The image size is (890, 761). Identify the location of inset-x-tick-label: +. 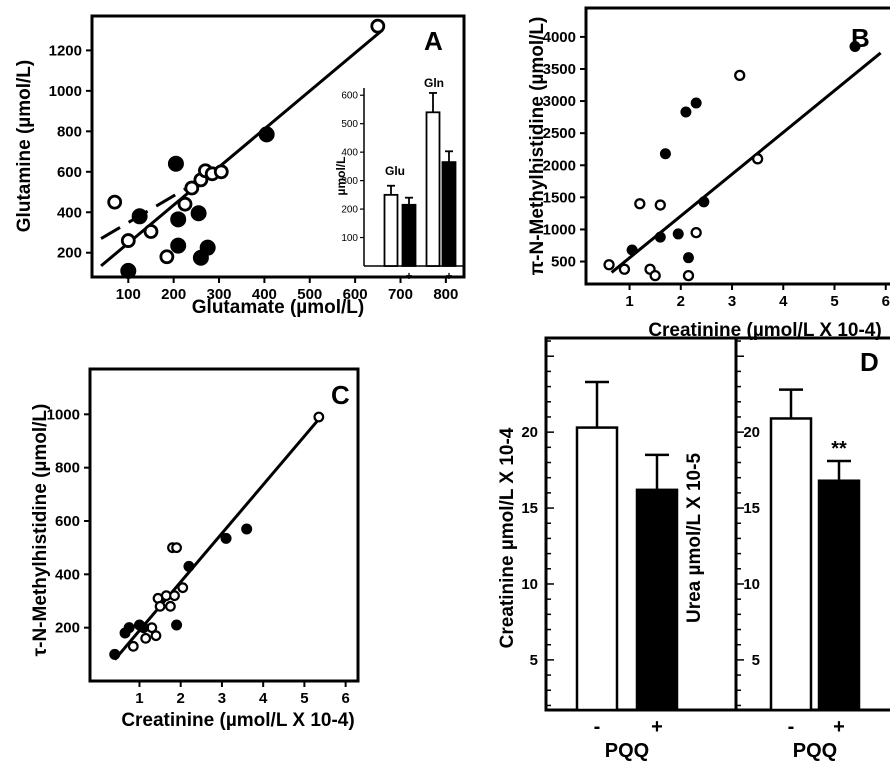
(408, 276).